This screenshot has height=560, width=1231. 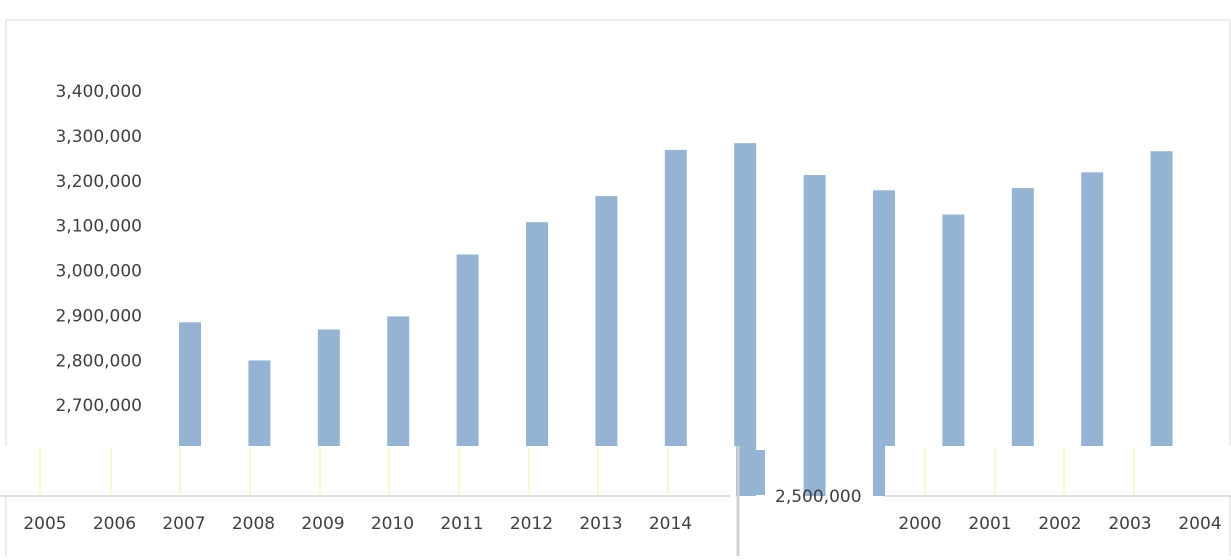 I want to click on x-tick-label: 2013, so click(x=600, y=524).